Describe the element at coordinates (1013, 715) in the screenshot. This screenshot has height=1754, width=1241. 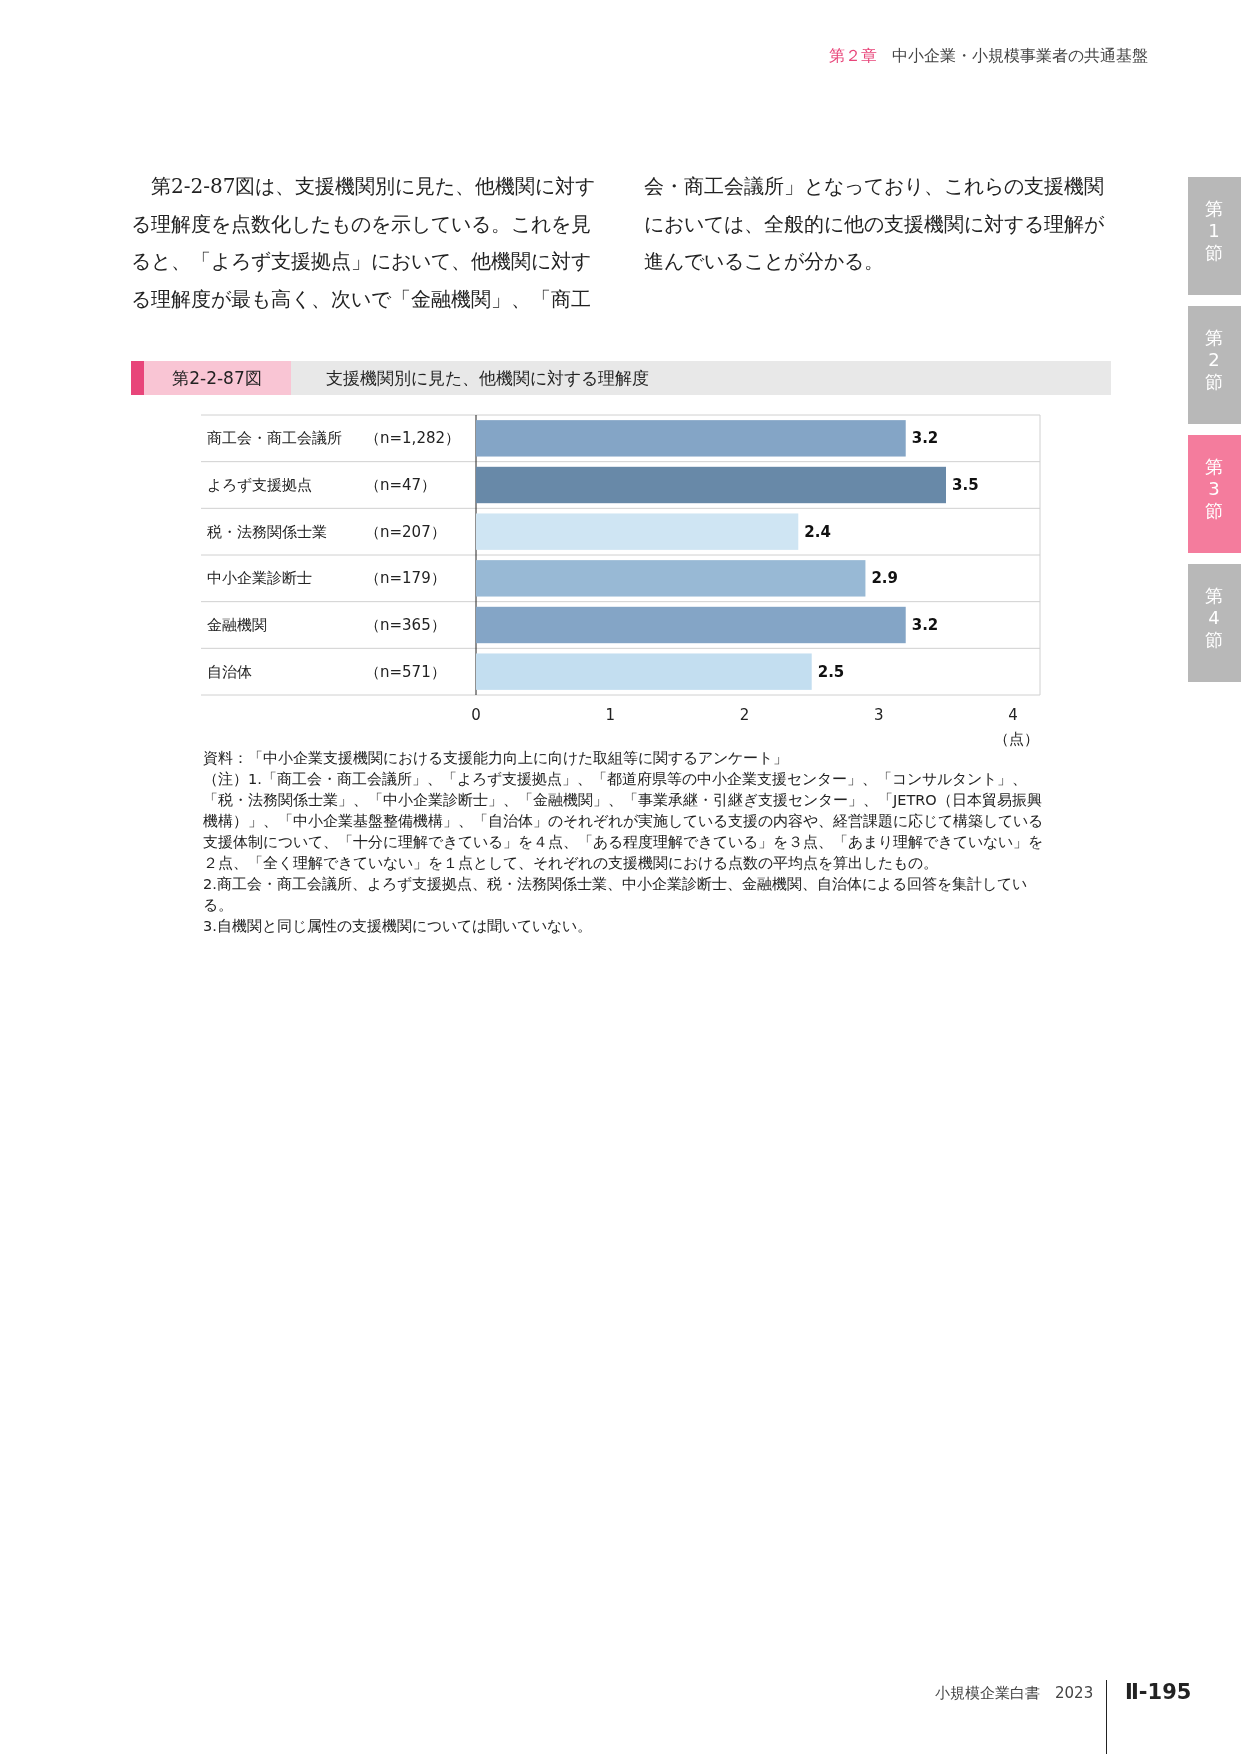
I see `x-tick-label: 4` at that location.